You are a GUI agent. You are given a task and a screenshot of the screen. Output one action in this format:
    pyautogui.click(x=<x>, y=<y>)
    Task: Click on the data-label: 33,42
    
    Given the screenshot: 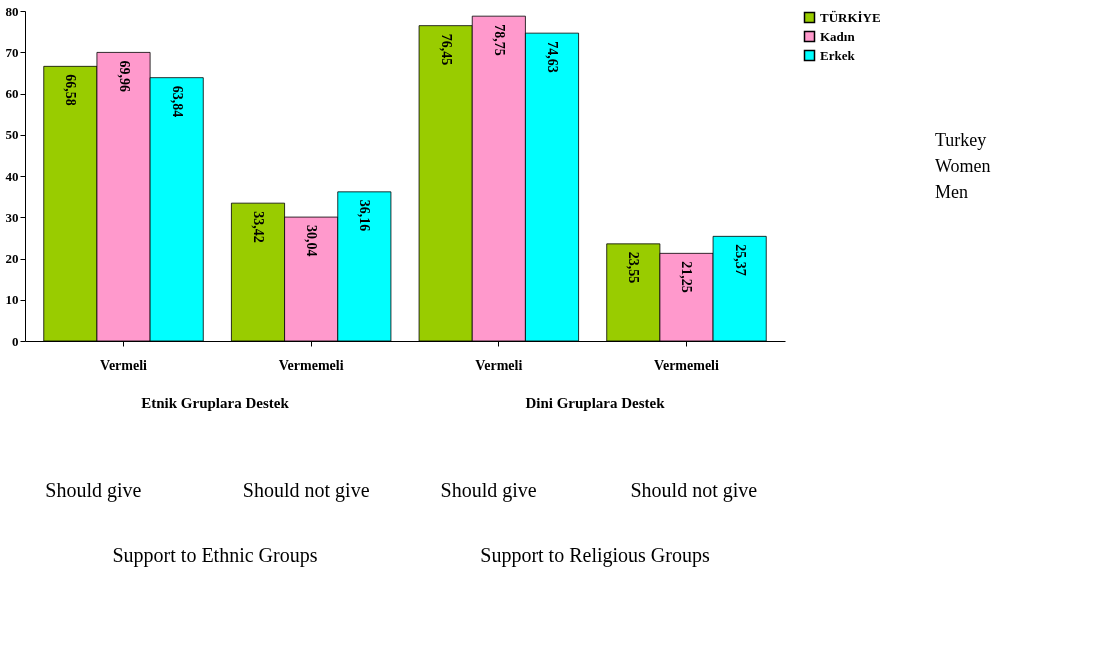 What is the action you would take?
    pyautogui.click(x=258, y=227)
    